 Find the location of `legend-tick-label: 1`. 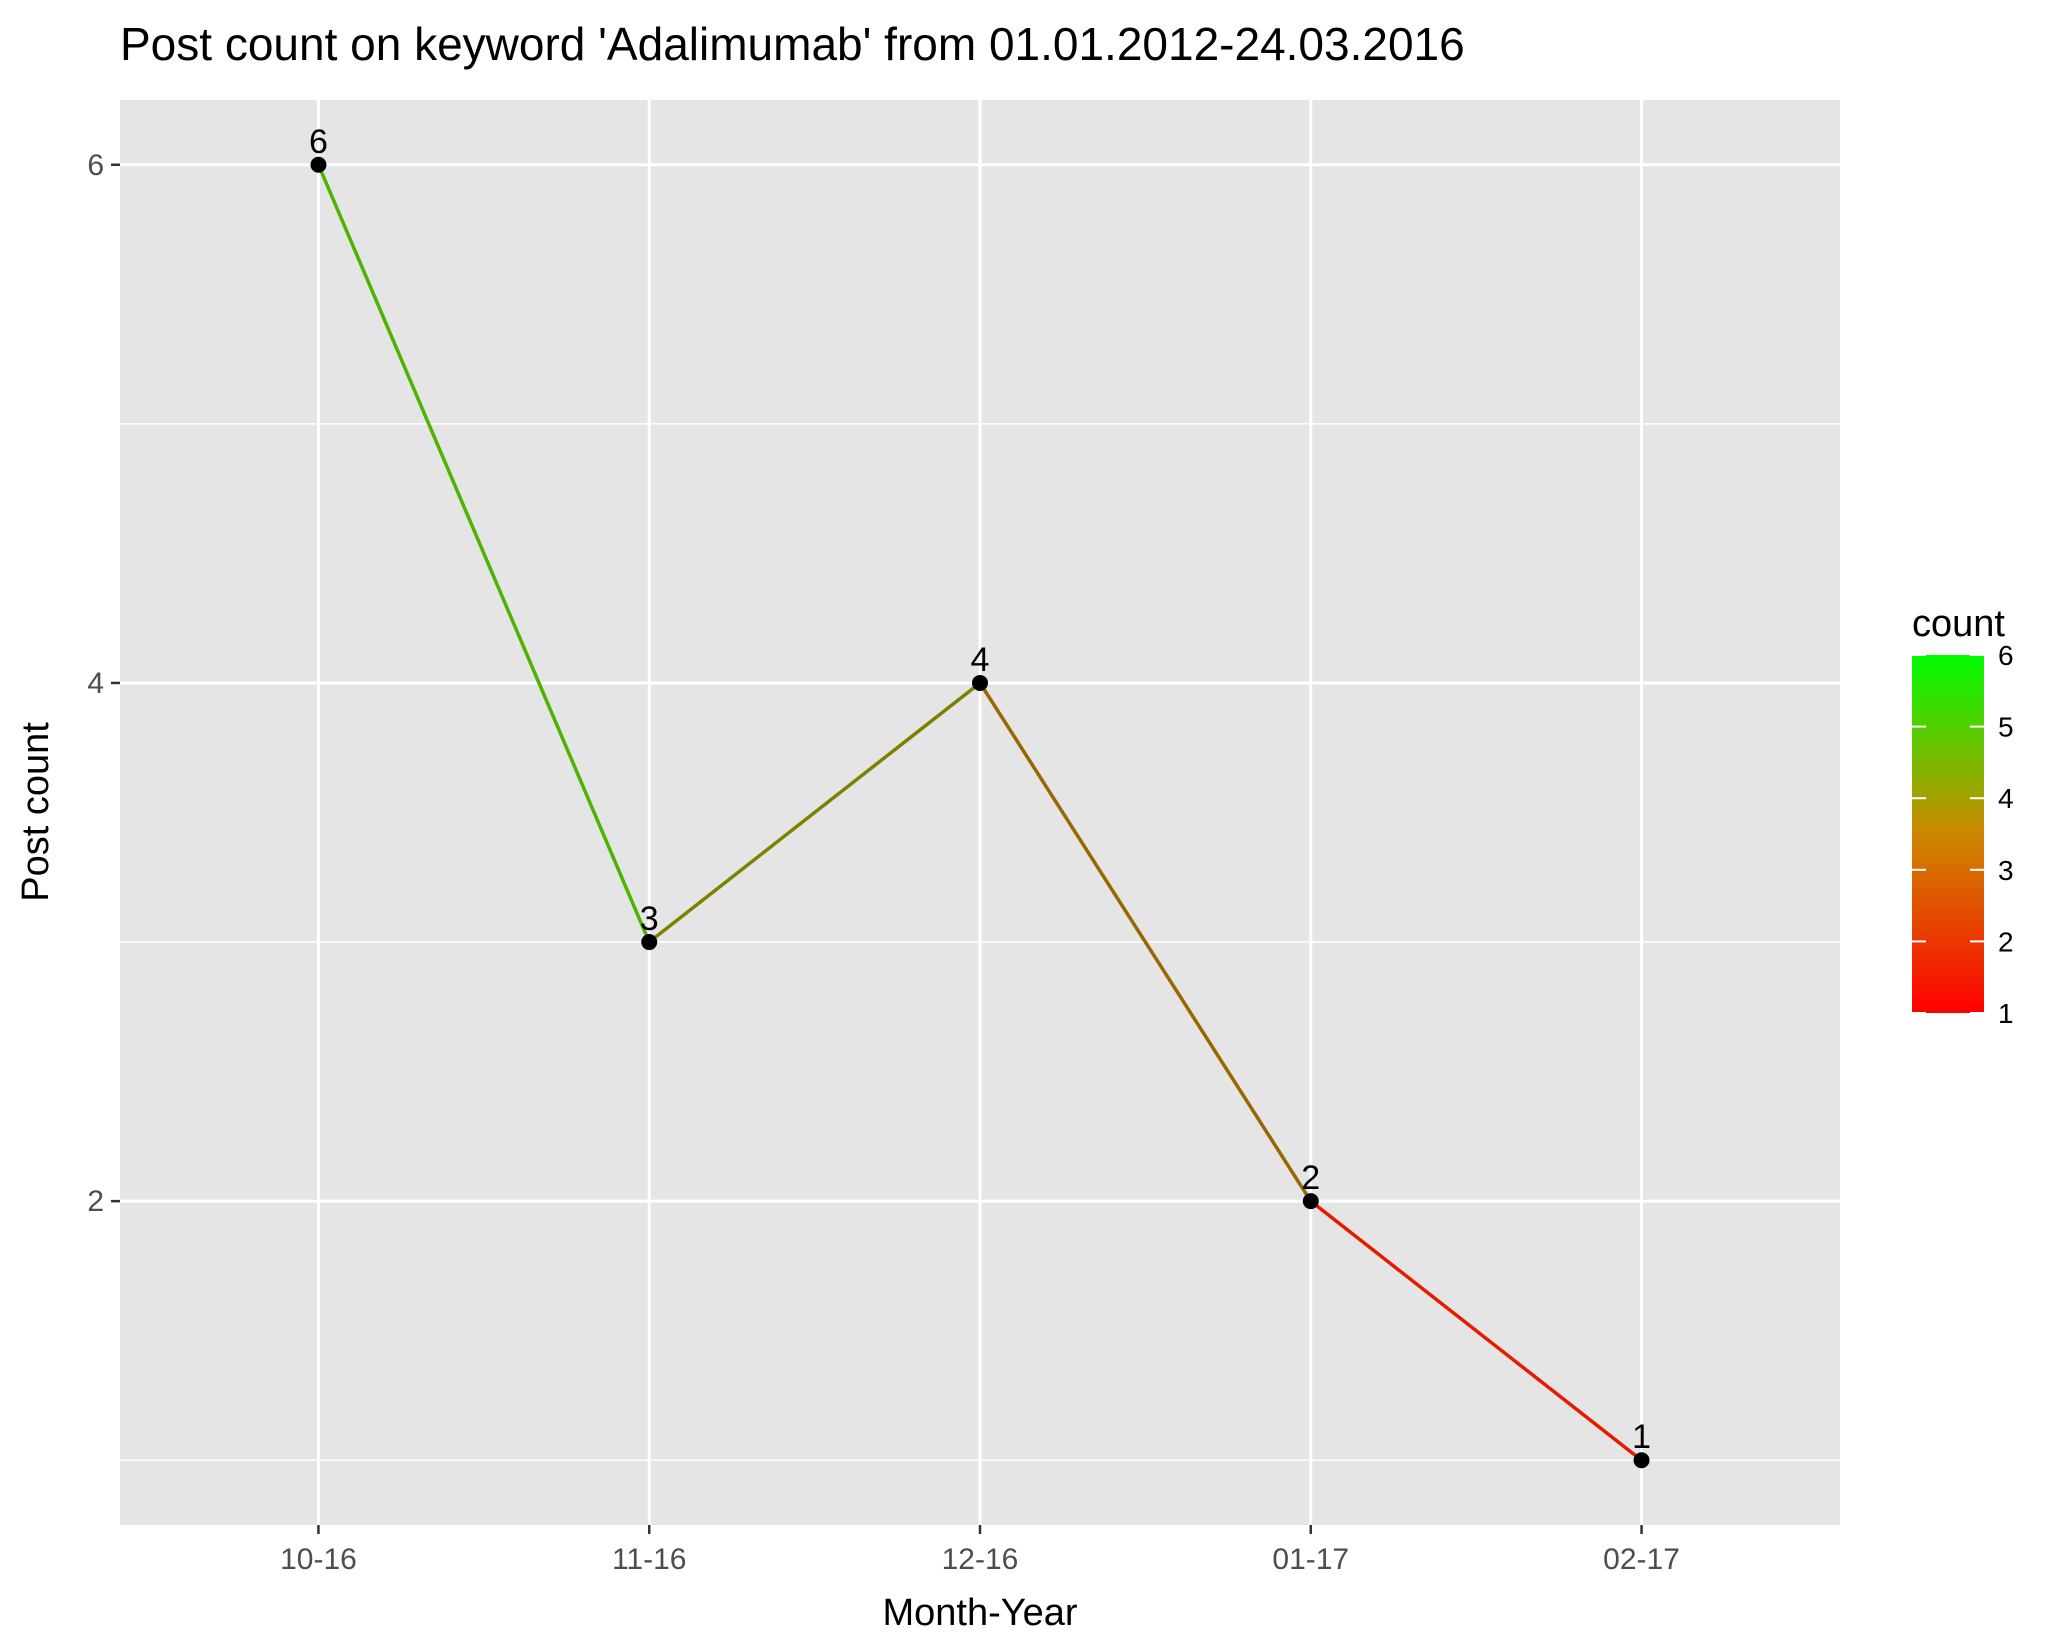

legend-tick-label: 1 is located at coordinates (2006, 1013).